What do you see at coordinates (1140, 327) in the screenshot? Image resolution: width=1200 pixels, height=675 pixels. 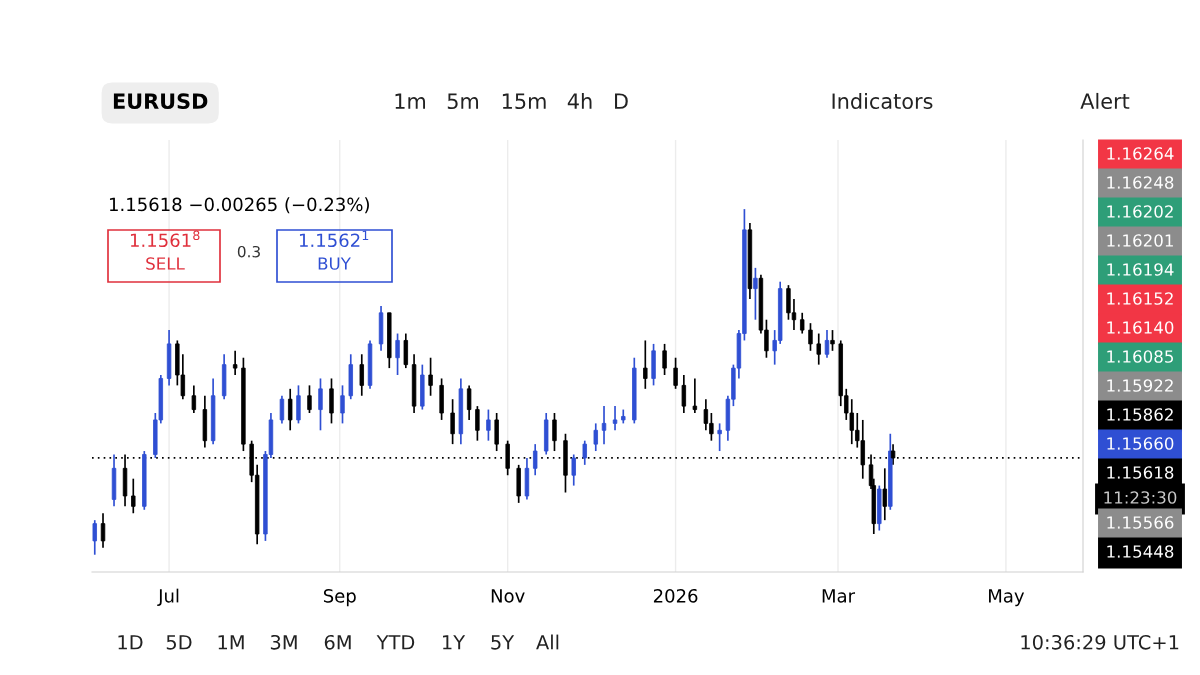 I see `text: 1.16140` at bounding box center [1140, 327].